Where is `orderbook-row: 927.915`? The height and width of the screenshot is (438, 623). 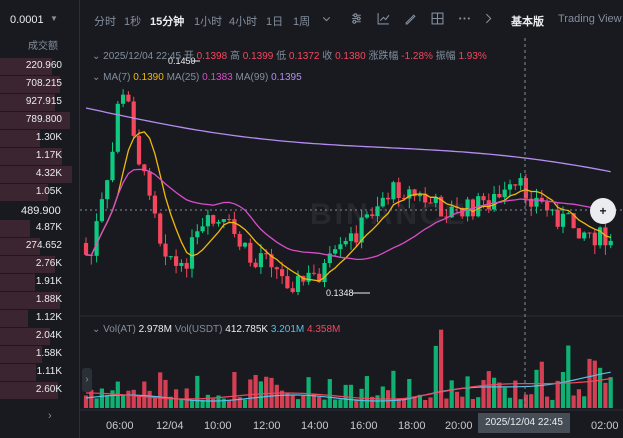 orderbook-row: 927.915 is located at coordinates (40, 102).